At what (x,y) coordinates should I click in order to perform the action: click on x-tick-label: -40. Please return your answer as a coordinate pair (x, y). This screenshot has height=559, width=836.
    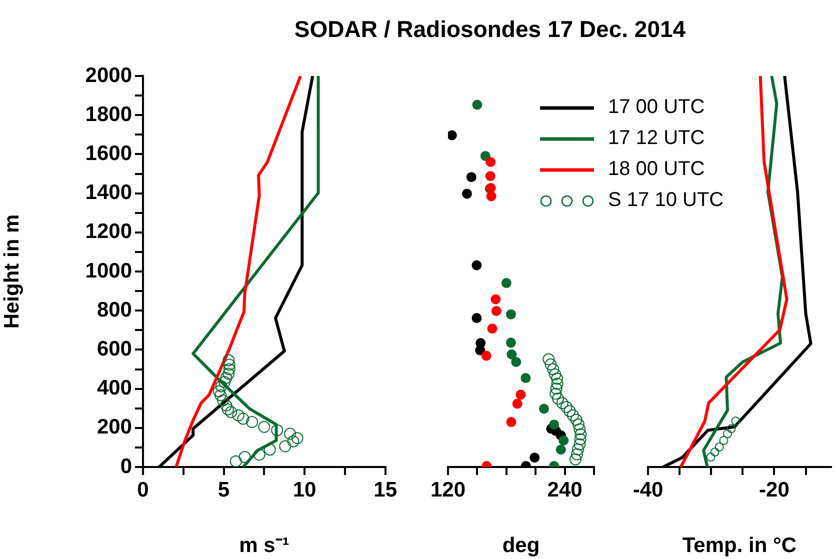
    Looking at the image, I should click on (648, 490).